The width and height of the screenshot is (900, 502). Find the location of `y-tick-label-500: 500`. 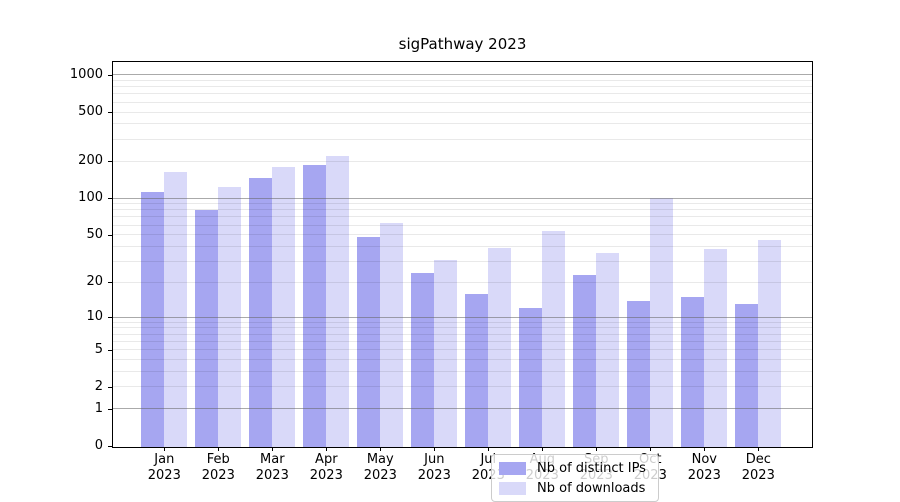

y-tick-label-500: 500 is located at coordinates (90, 112).